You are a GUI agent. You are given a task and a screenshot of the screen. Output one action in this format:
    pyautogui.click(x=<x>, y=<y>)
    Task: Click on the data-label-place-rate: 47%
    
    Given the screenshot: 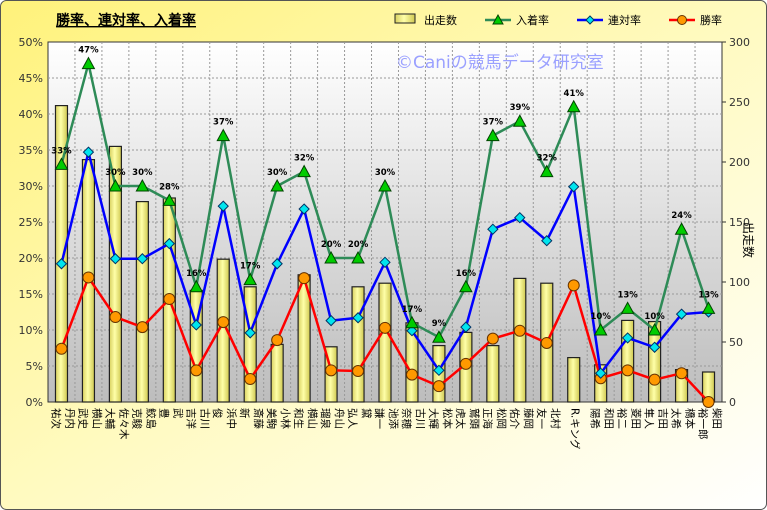 What is the action you would take?
    pyautogui.click(x=88, y=51)
    